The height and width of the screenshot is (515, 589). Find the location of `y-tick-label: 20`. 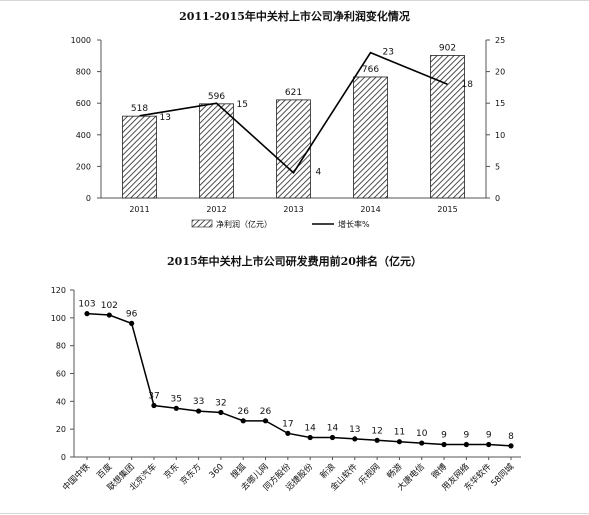

y-tick-label: 20 is located at coordinates (61, 429).